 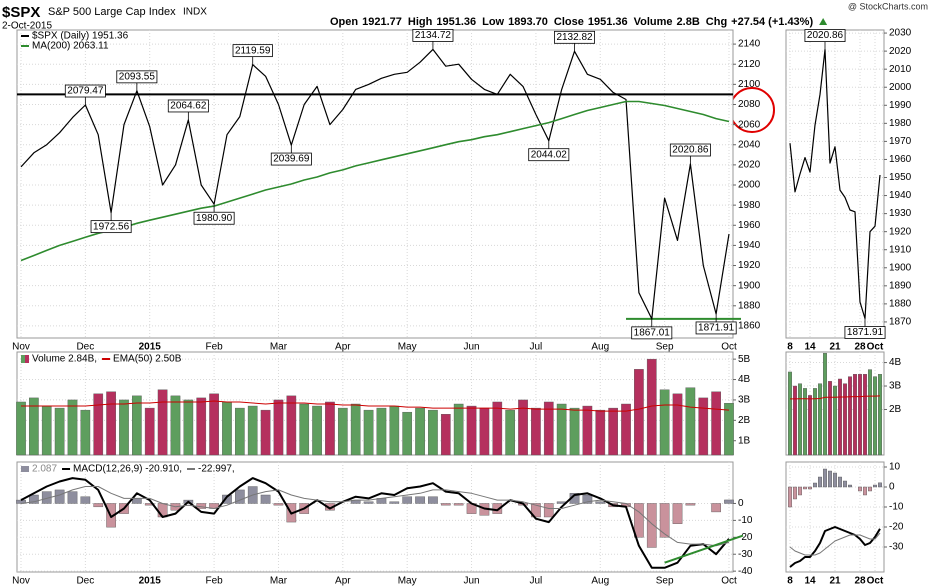 I want to click on legend-label: Volume 2.84B,, so click(x=64, y=359).